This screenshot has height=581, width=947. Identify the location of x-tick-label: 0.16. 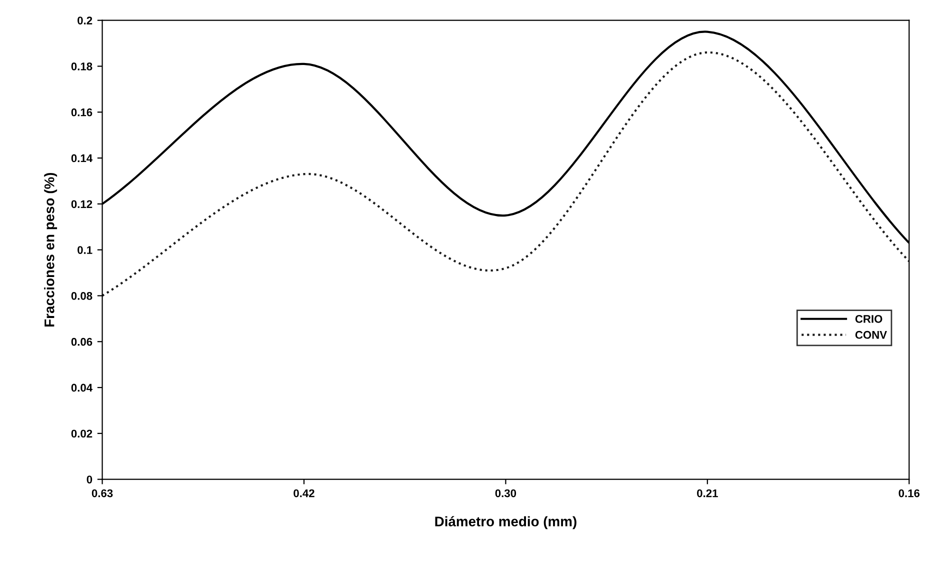
(909, 493).